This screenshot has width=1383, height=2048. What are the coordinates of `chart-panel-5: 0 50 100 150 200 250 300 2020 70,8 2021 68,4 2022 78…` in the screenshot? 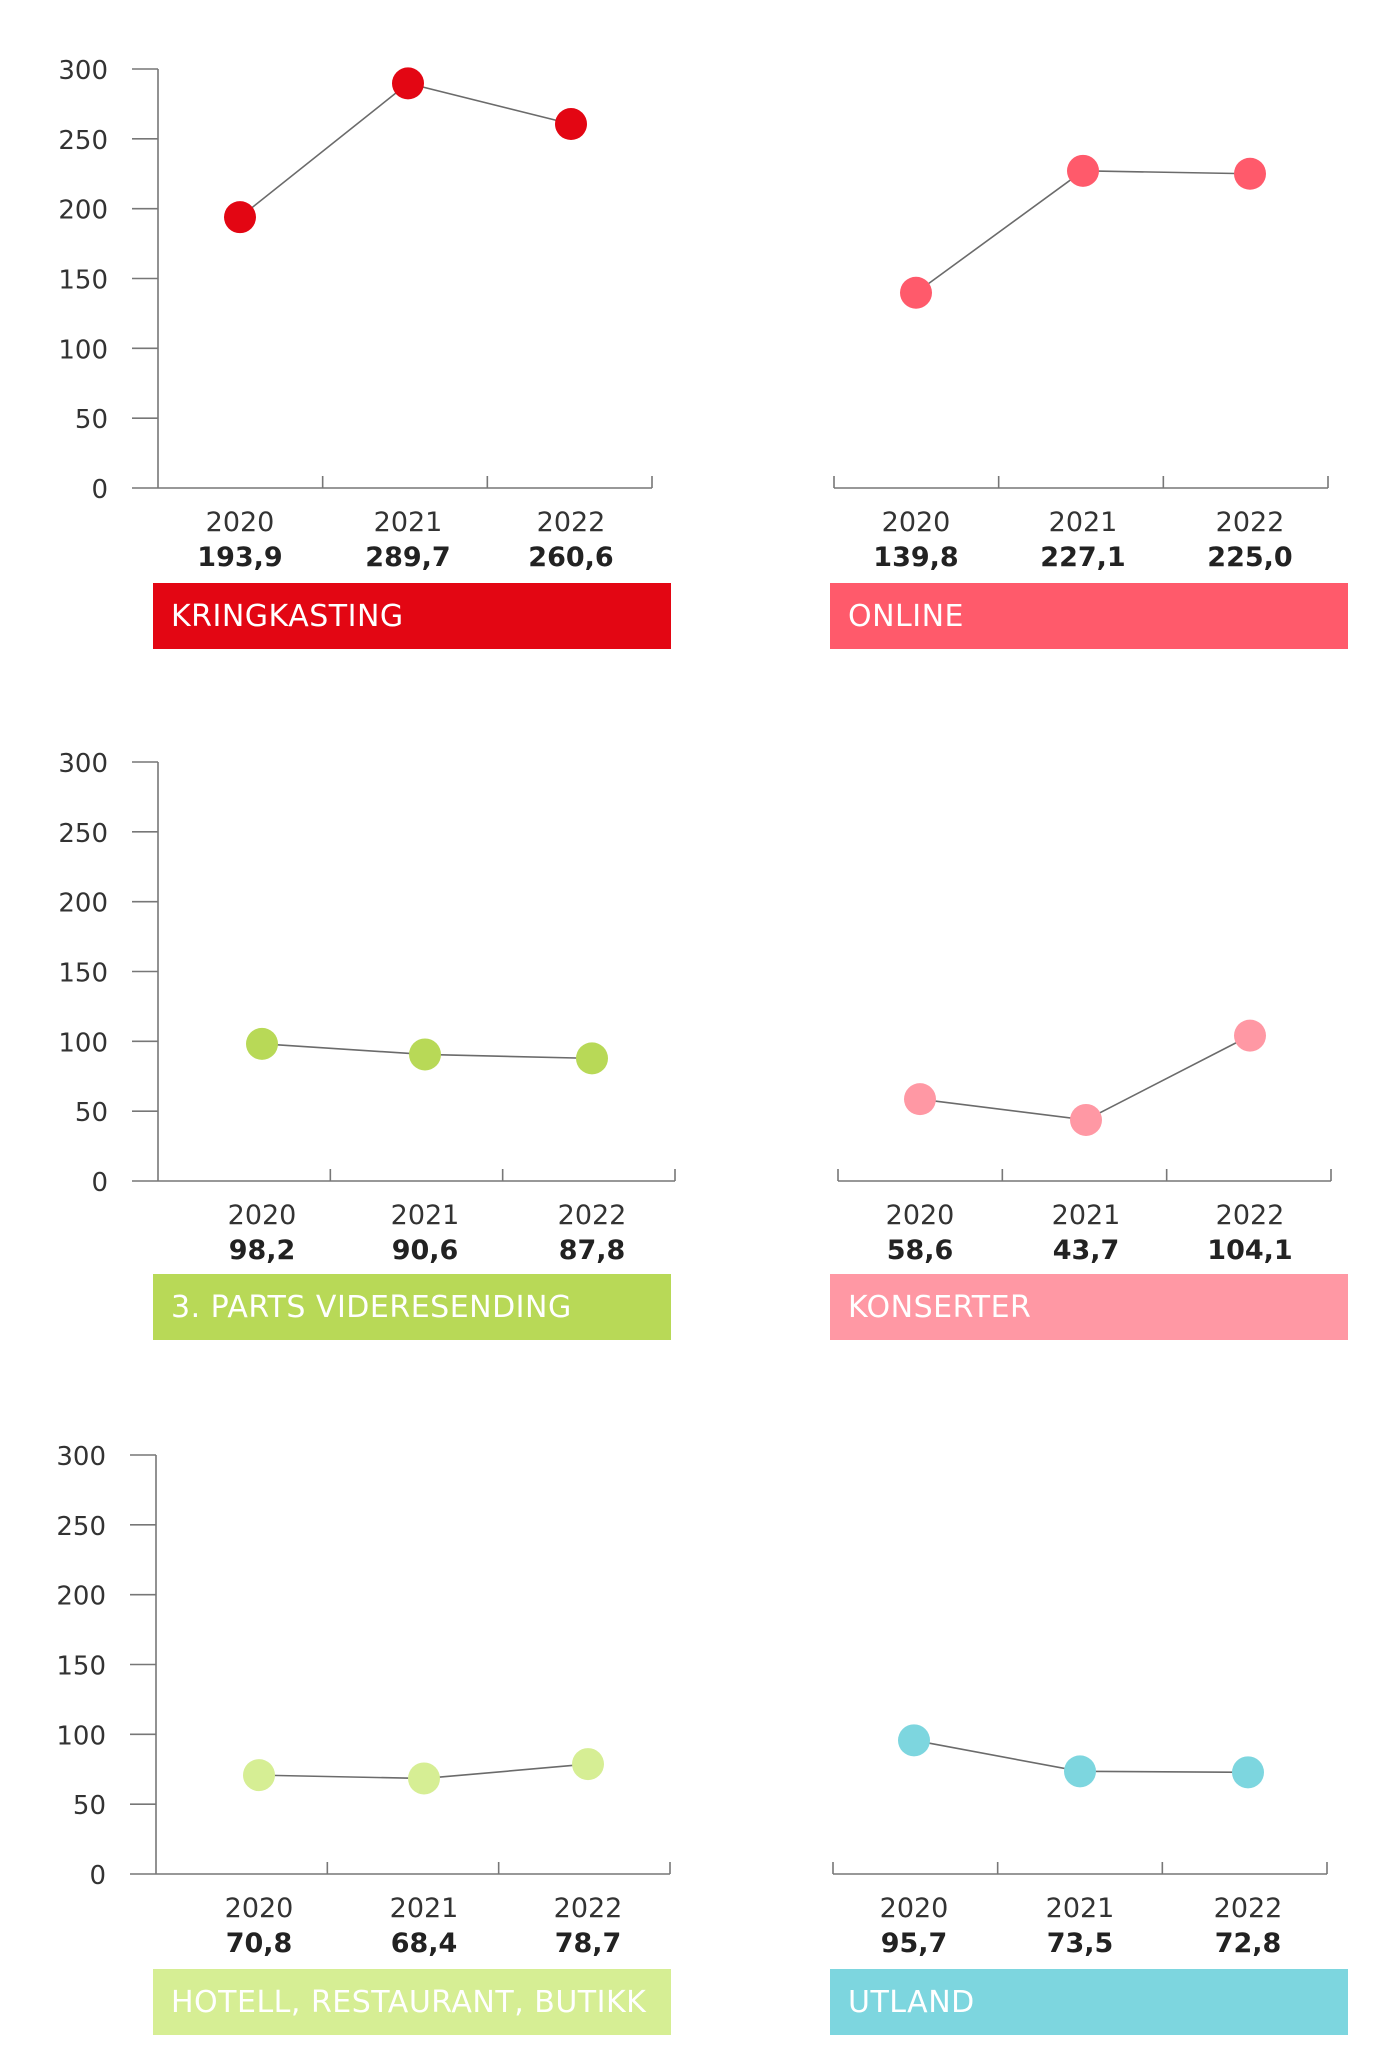 It's located at (363, 1700).